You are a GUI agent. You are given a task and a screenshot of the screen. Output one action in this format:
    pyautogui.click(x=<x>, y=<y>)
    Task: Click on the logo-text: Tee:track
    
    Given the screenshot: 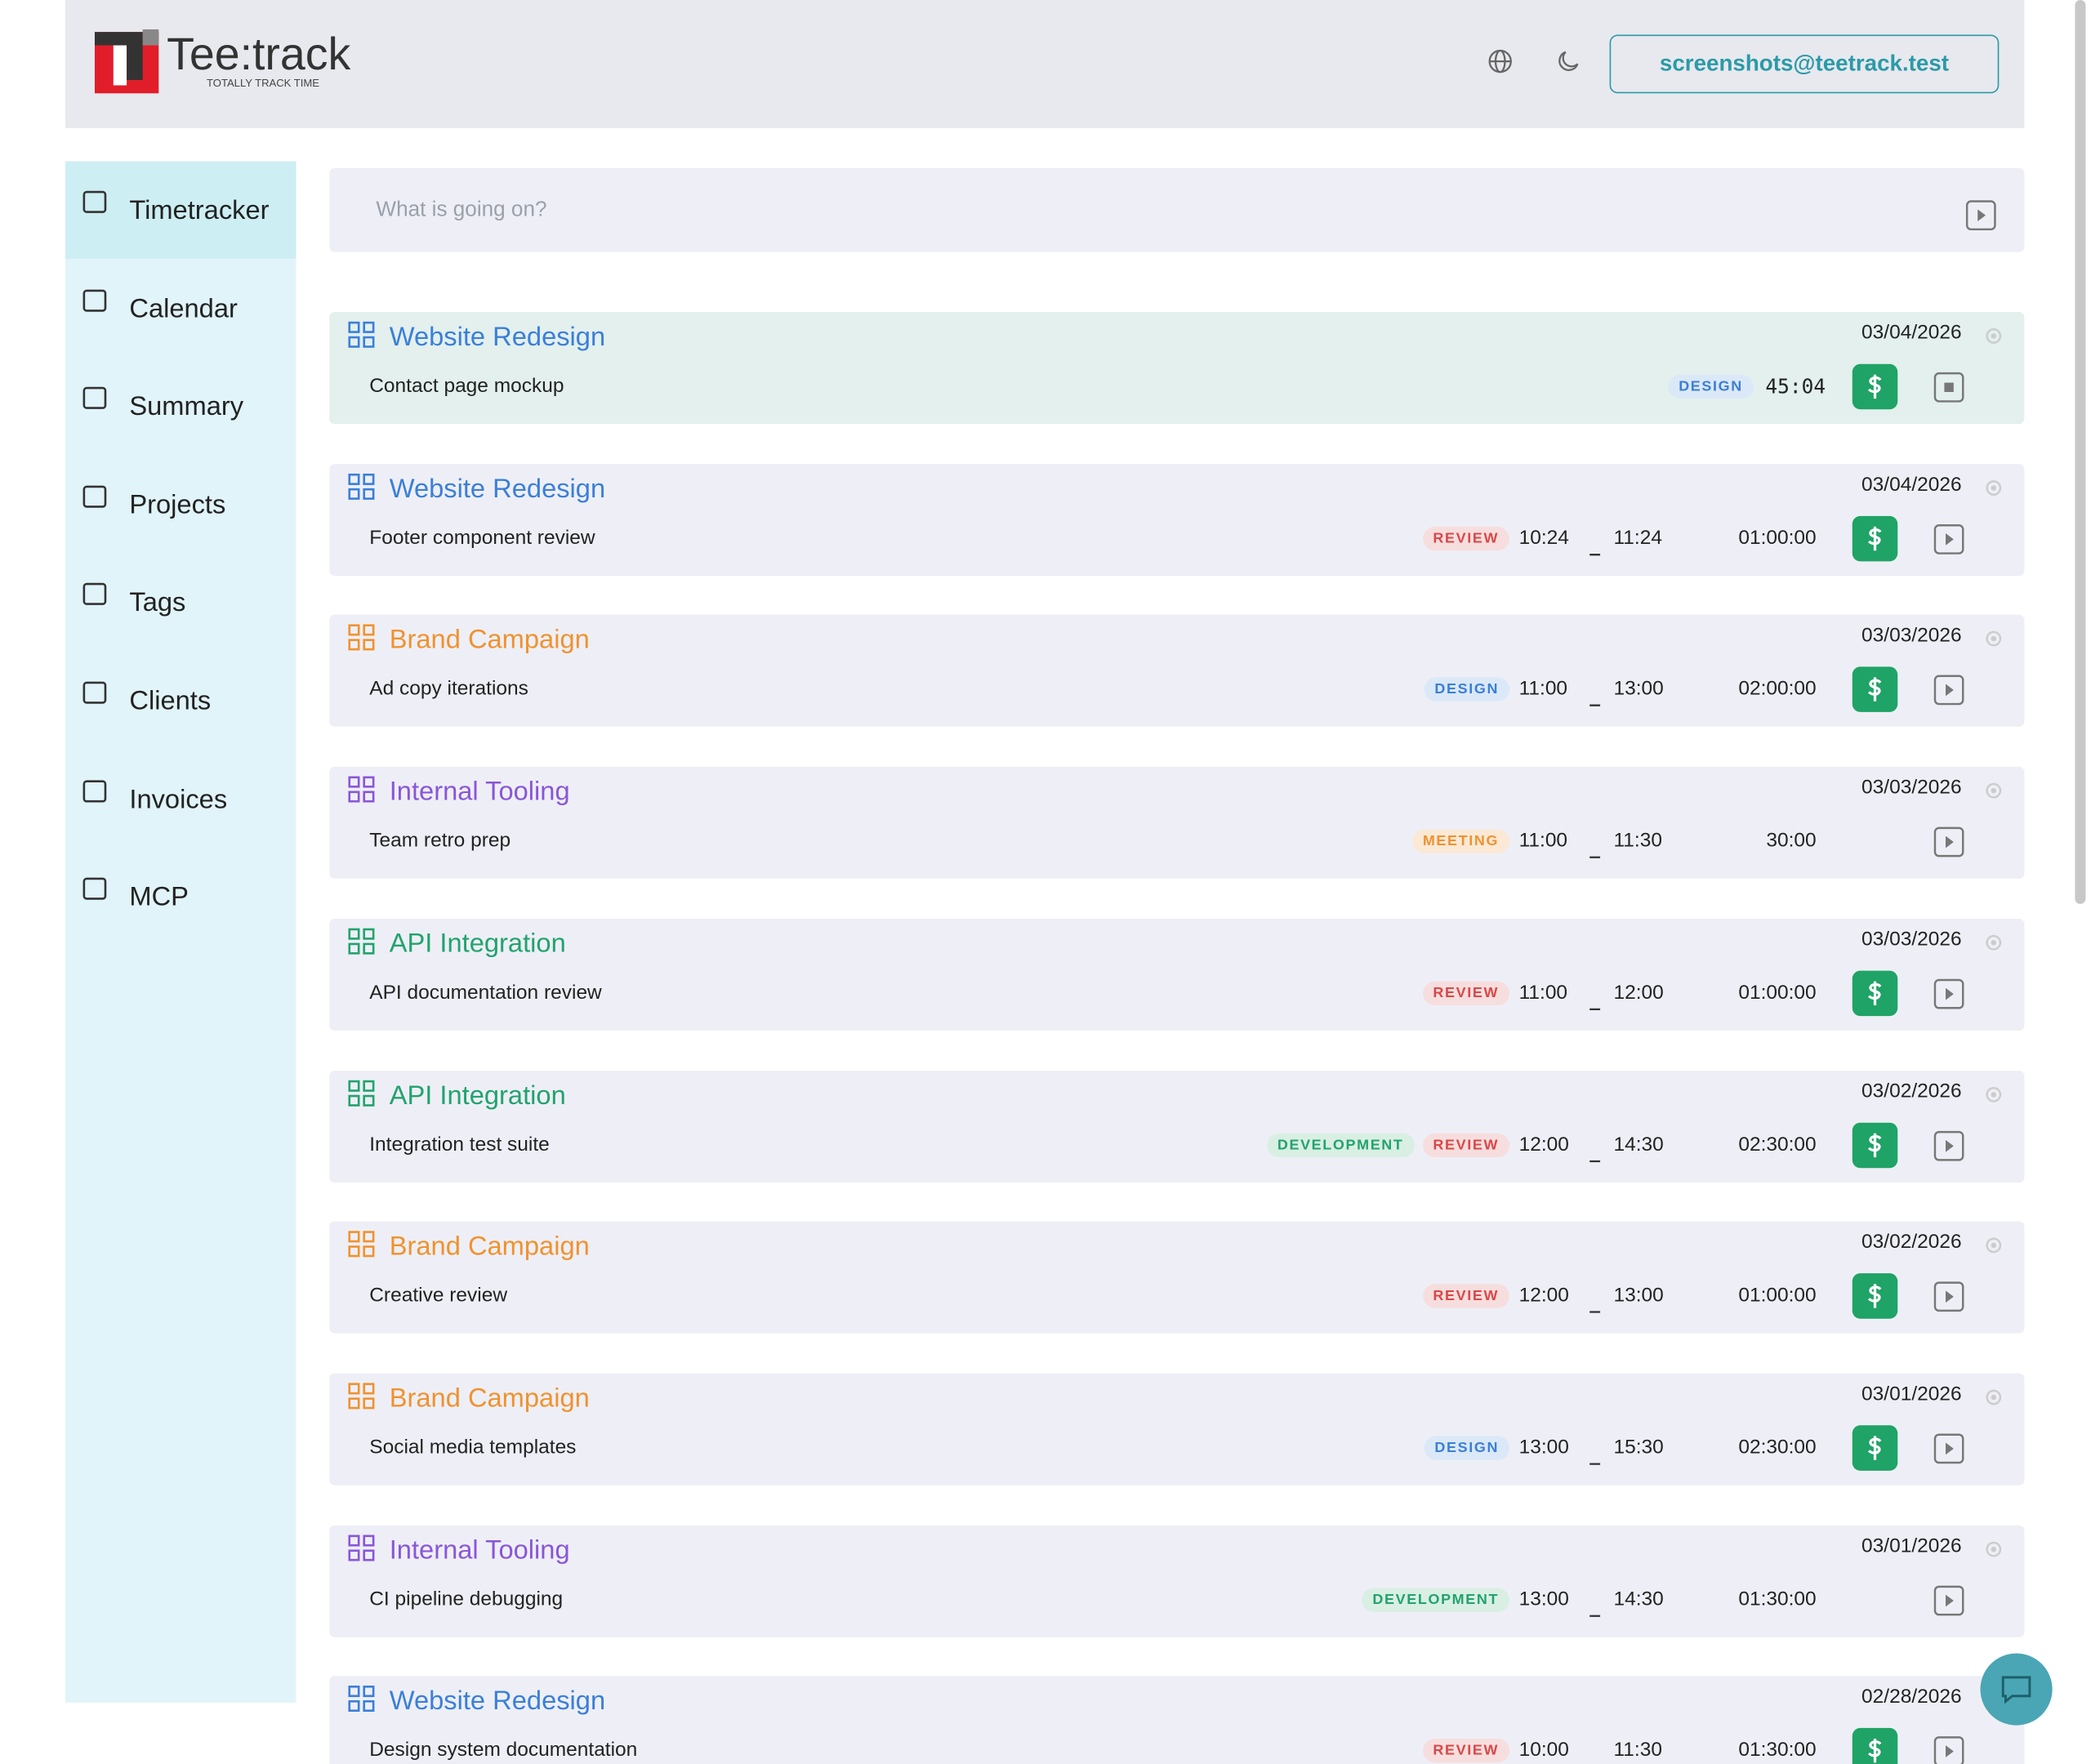 What is the action you would take?
    pyautogui.click(x=259, y=54)
    